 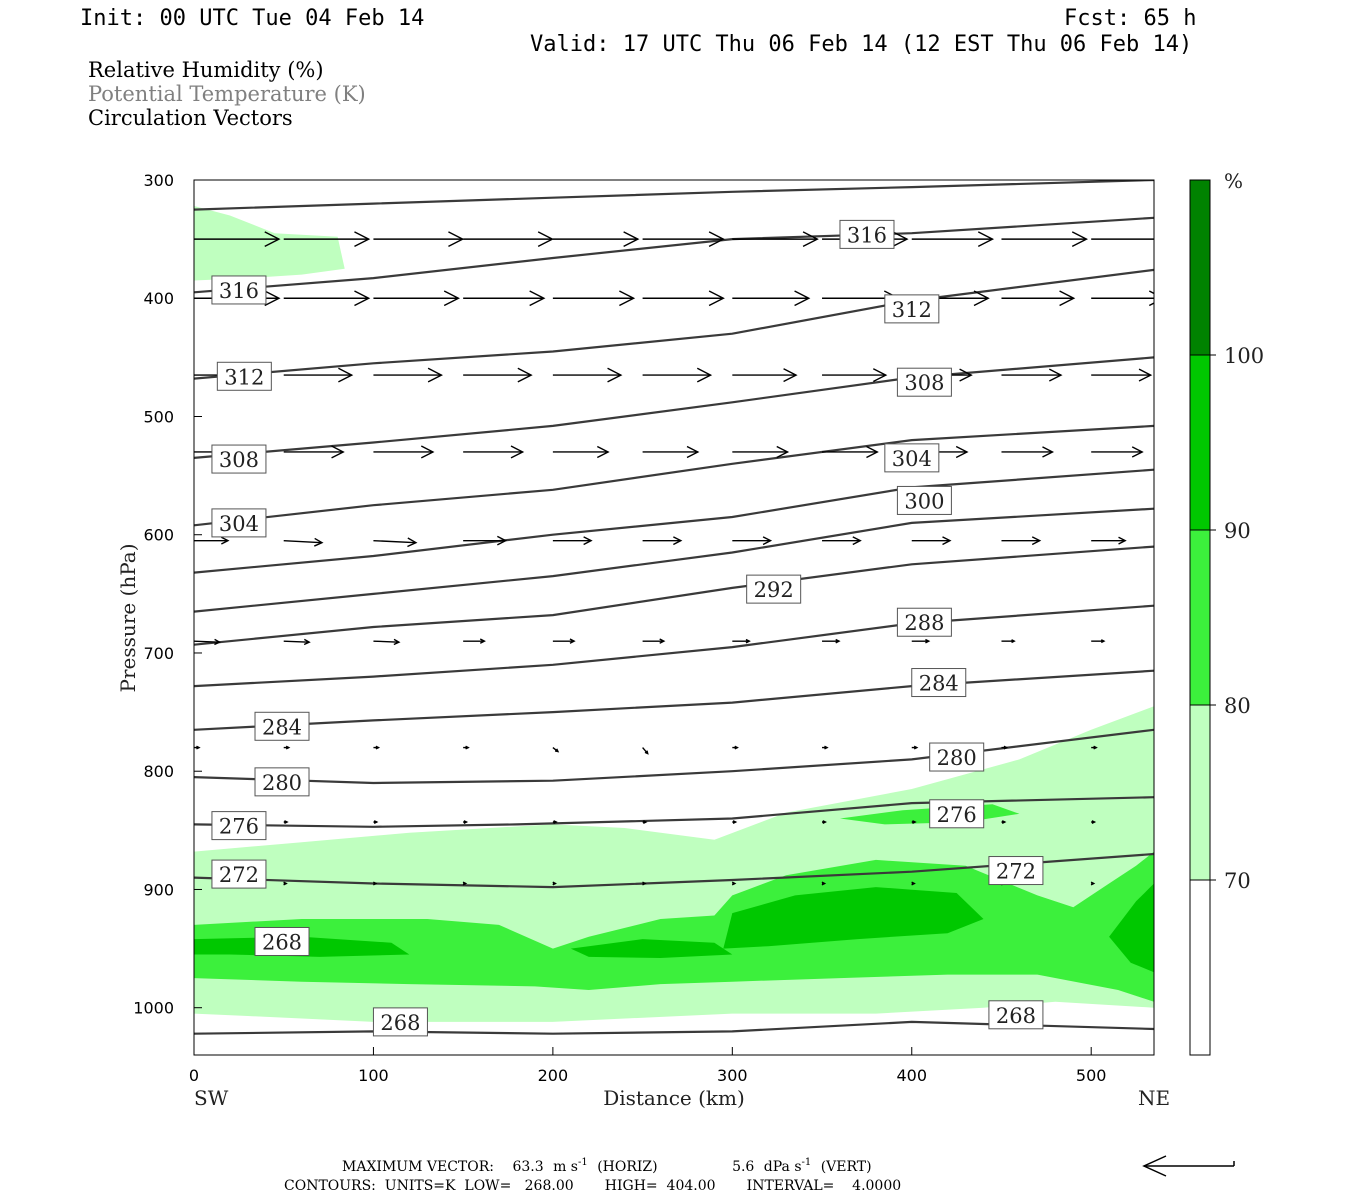 What do you see at coordinates (1244, 356) in the screenshot?
I see `colorbar-level-label: 100` at bounding box center [1244, 356].